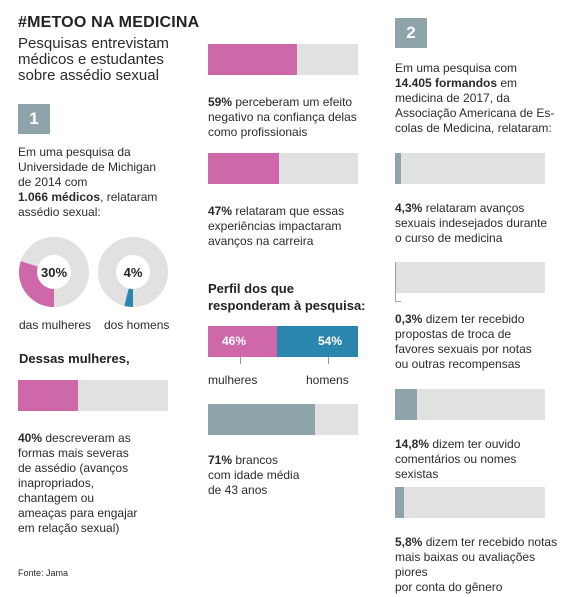 This screenshot has height=597, width=562. What do you see at coordinates (490, 542) in the screenshot?
I see `stat-text: dizem ter recebido notas` at bounding box center [490, 542].